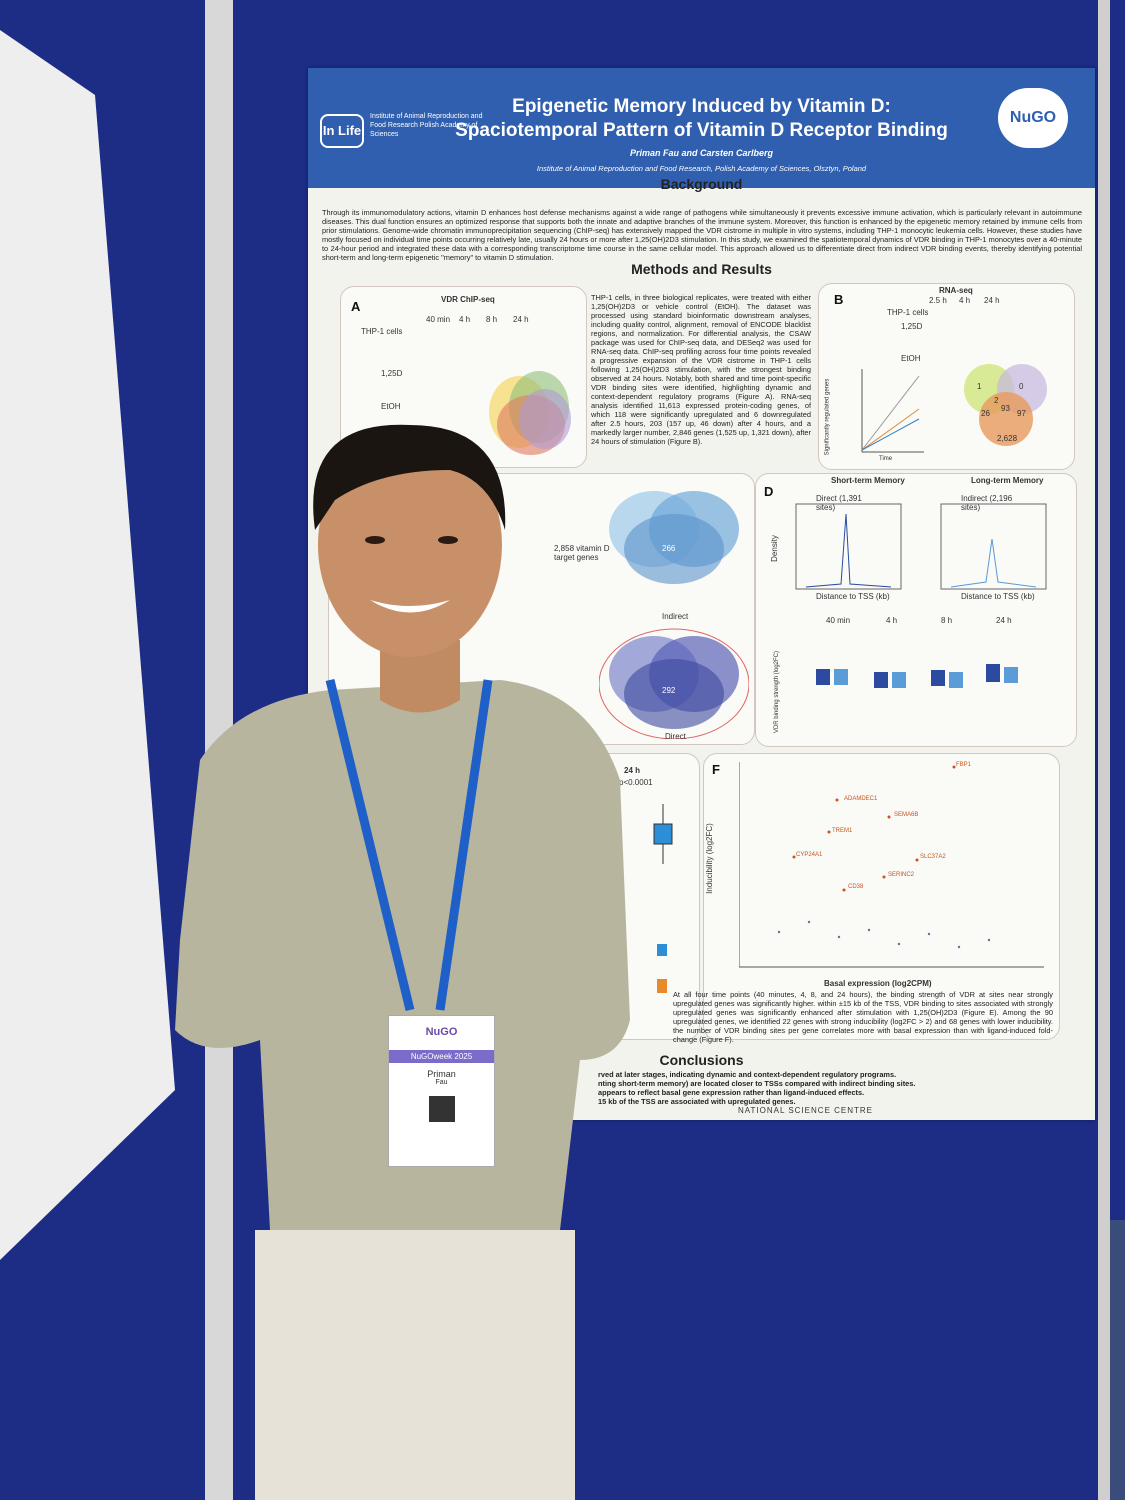 The height and width of the screenshot is (1500, 1125). What do you see at coordinates (582, 553) in the screenshot?
I see `target-genes: 2,858 vitamin D target genes` at bounding box center [582, 553].